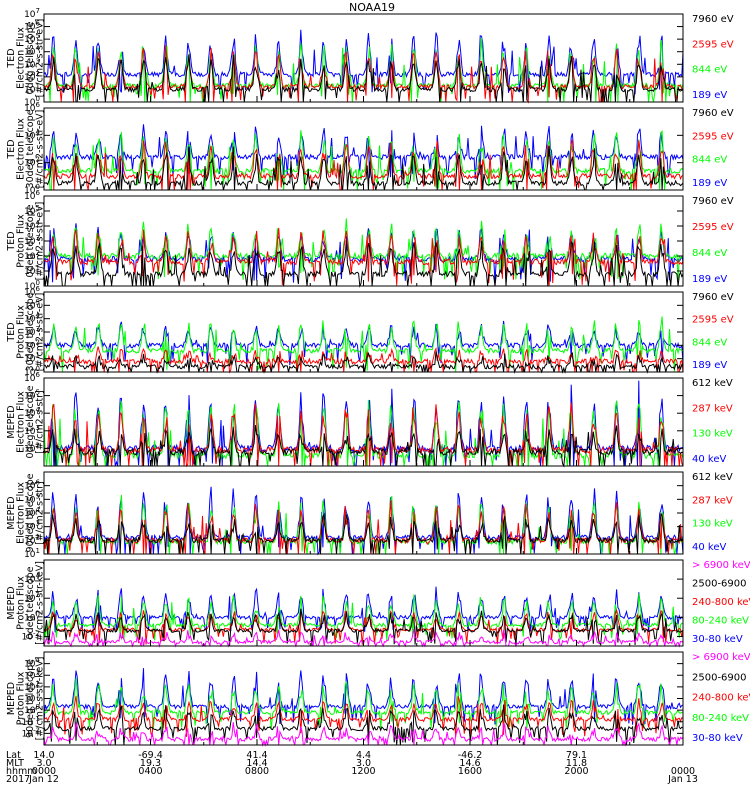 The image size is (750, 800). I want to click on series-trace-40-kev, so click(363, 521).